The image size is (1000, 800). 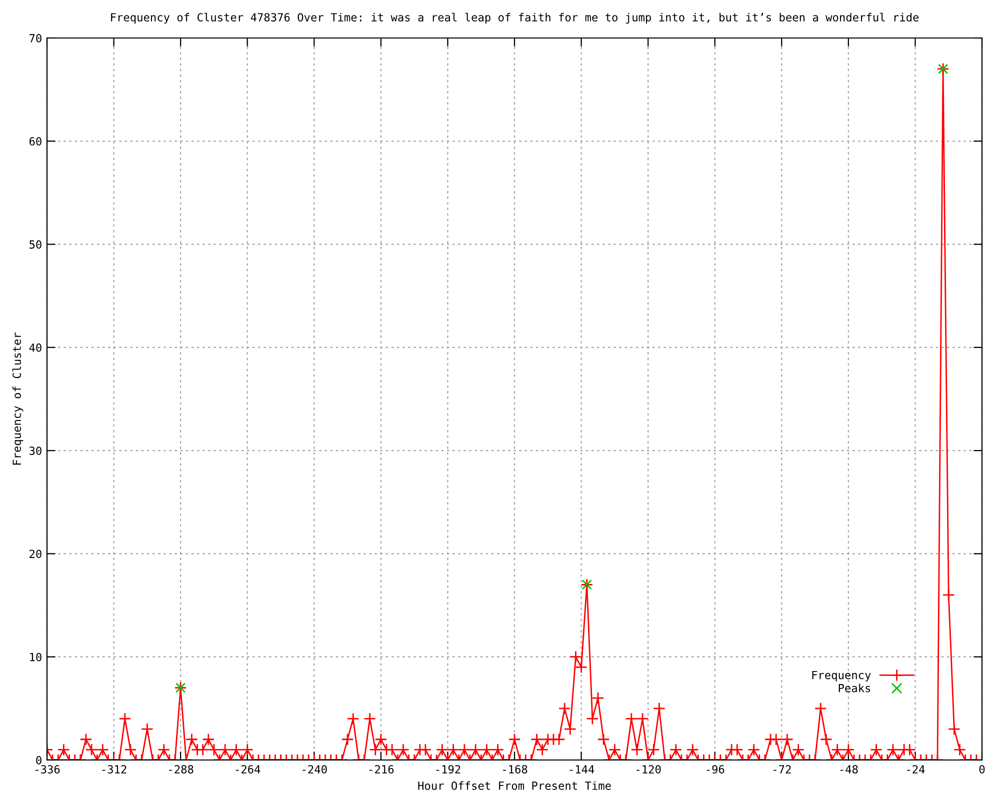 What do you see at coordinates (35, 347) in the screenshot?
I see `y-tick-label: 40` at bounding box center [35, 347].